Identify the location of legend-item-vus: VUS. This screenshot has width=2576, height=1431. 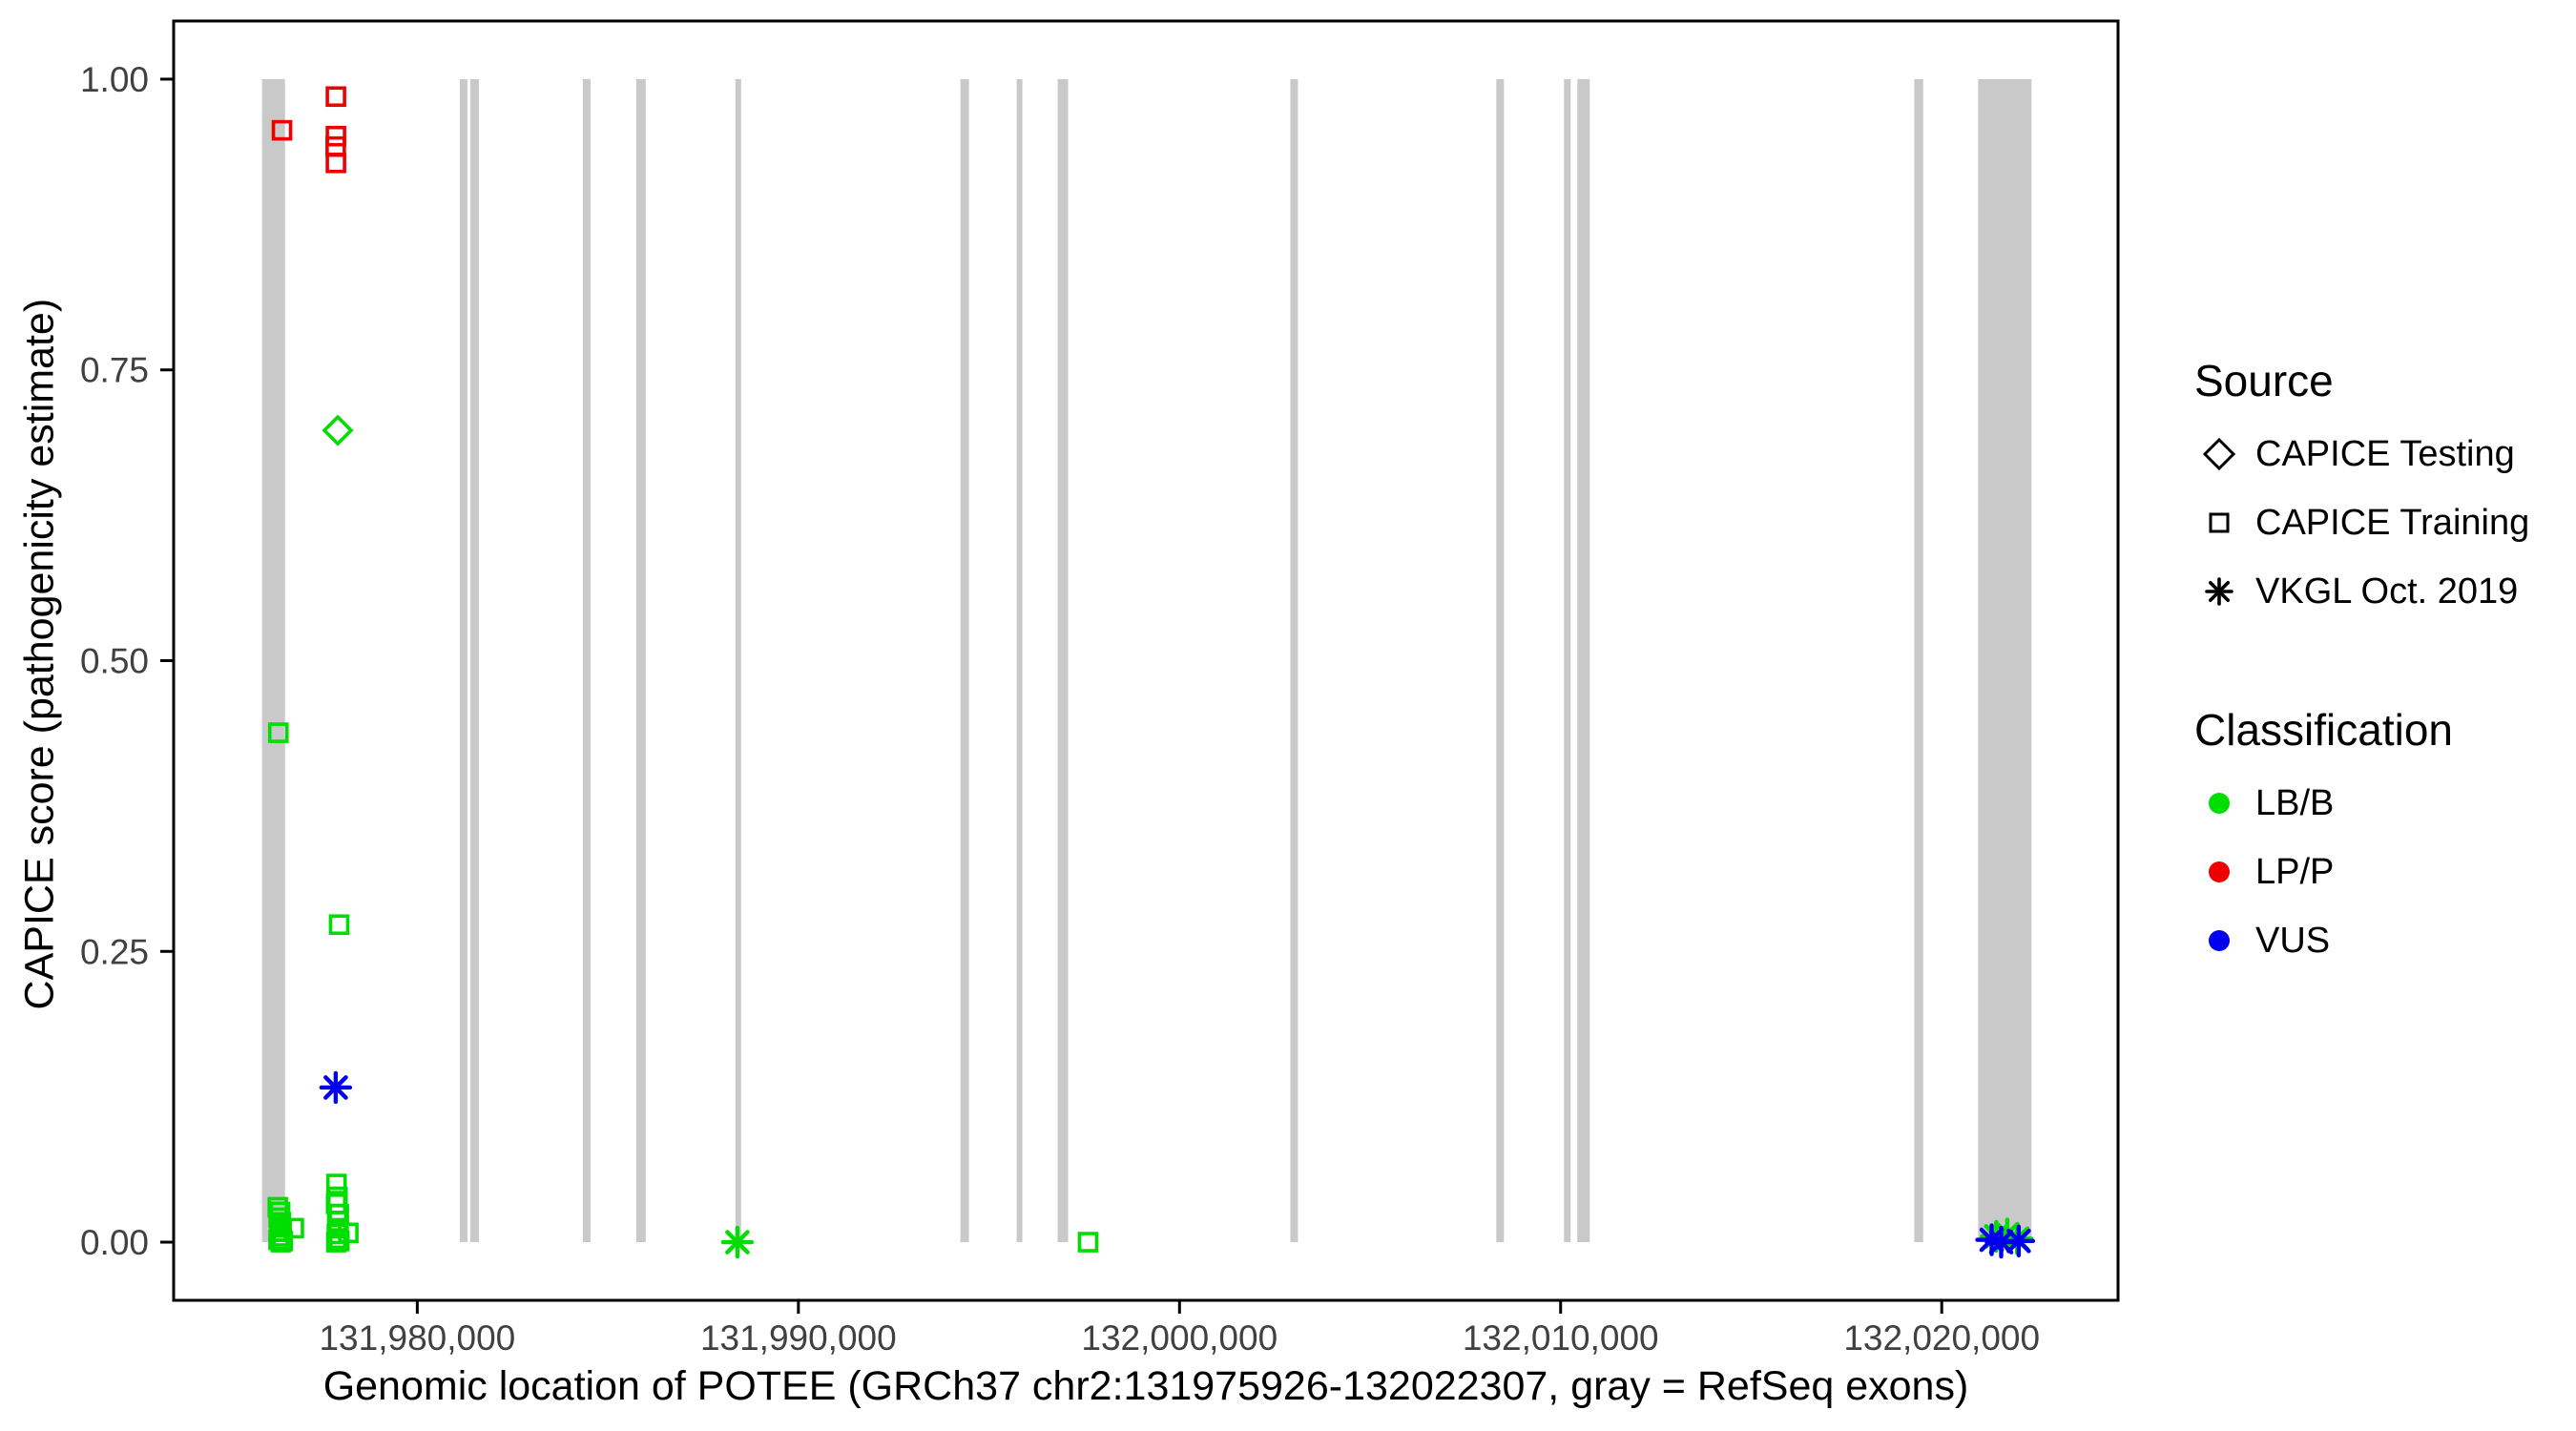
(2323, 940).